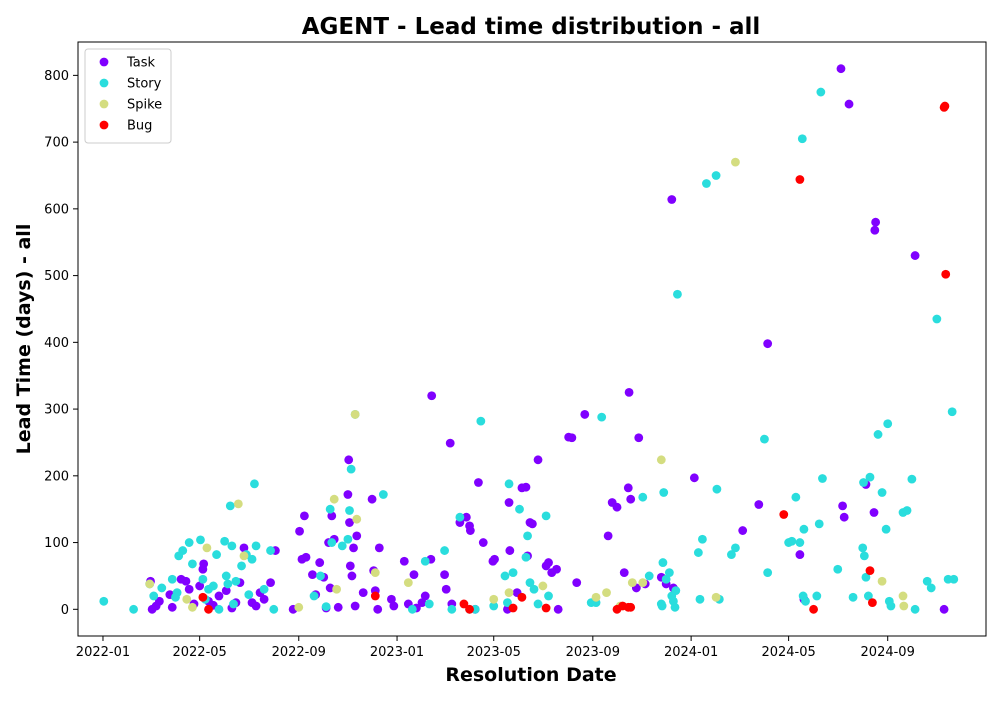 The width and height of the screenshot is (1000, 704). What do you see at coordinates (128, 96) in the screenshot?
I see `legend: Task Story Spike Bug` at bounding box center [128, 96].